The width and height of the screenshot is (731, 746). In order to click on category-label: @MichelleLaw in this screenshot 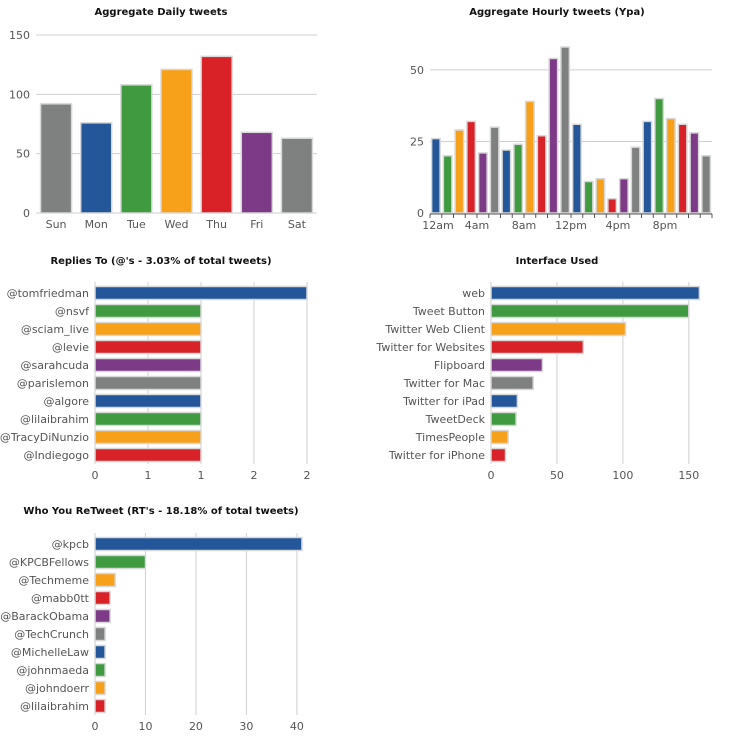, I will do `click(50, 652)`.